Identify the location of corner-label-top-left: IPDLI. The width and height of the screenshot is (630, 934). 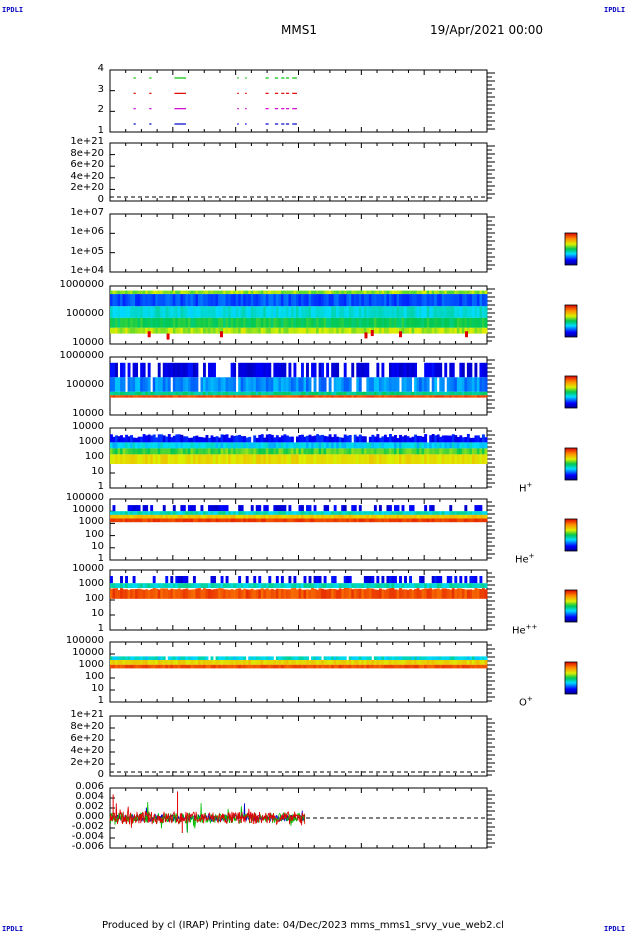
(13, 10).